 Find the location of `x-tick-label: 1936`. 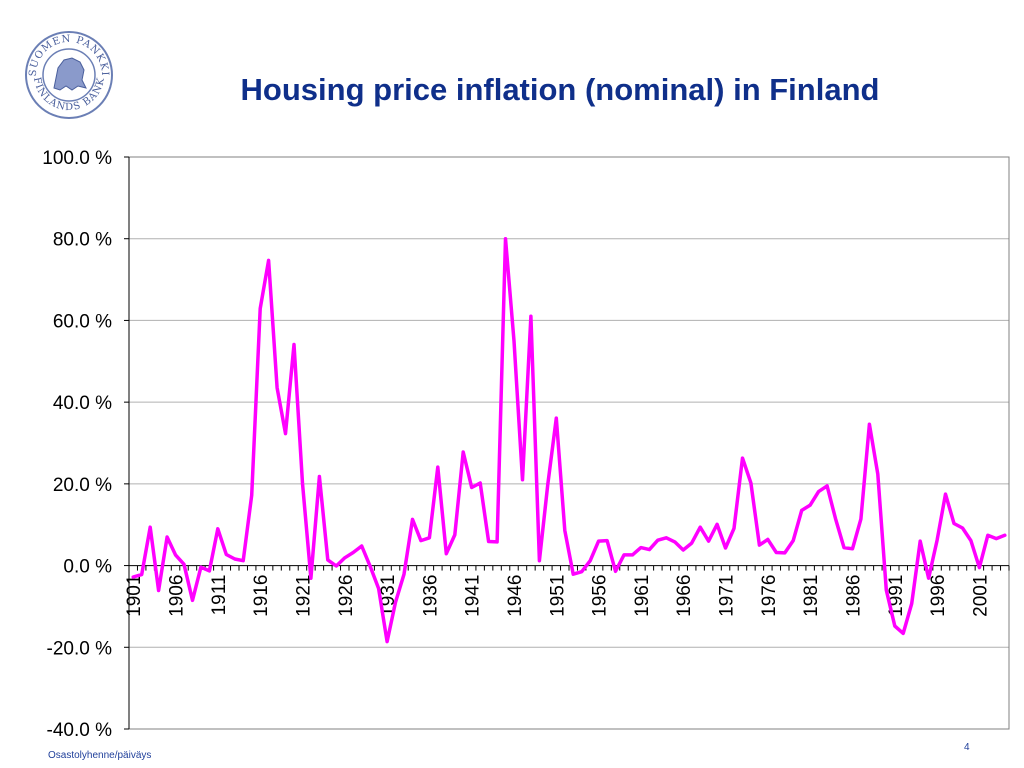

x-tick-label: 1936 is located at coordinates (430, 596).